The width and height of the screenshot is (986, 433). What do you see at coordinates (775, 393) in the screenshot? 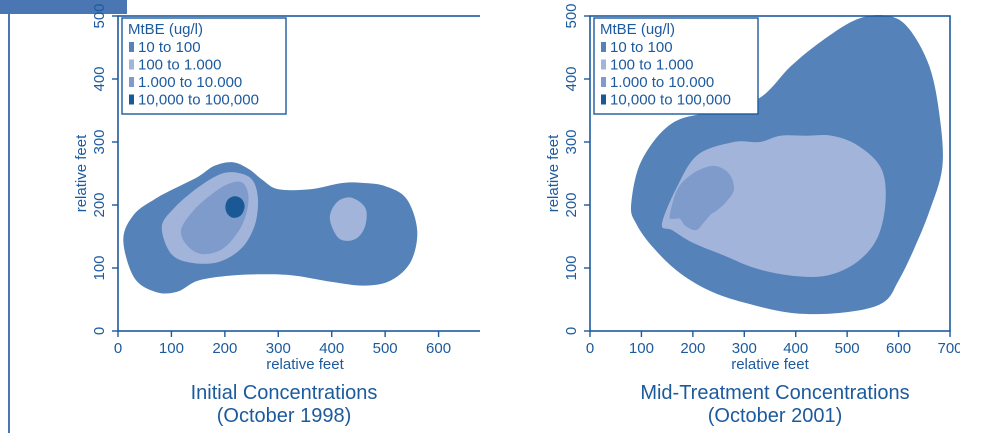
I see `chart-title-mid-treatment: Mid-Treatment Concentrations` at bounding box center [775, 393].